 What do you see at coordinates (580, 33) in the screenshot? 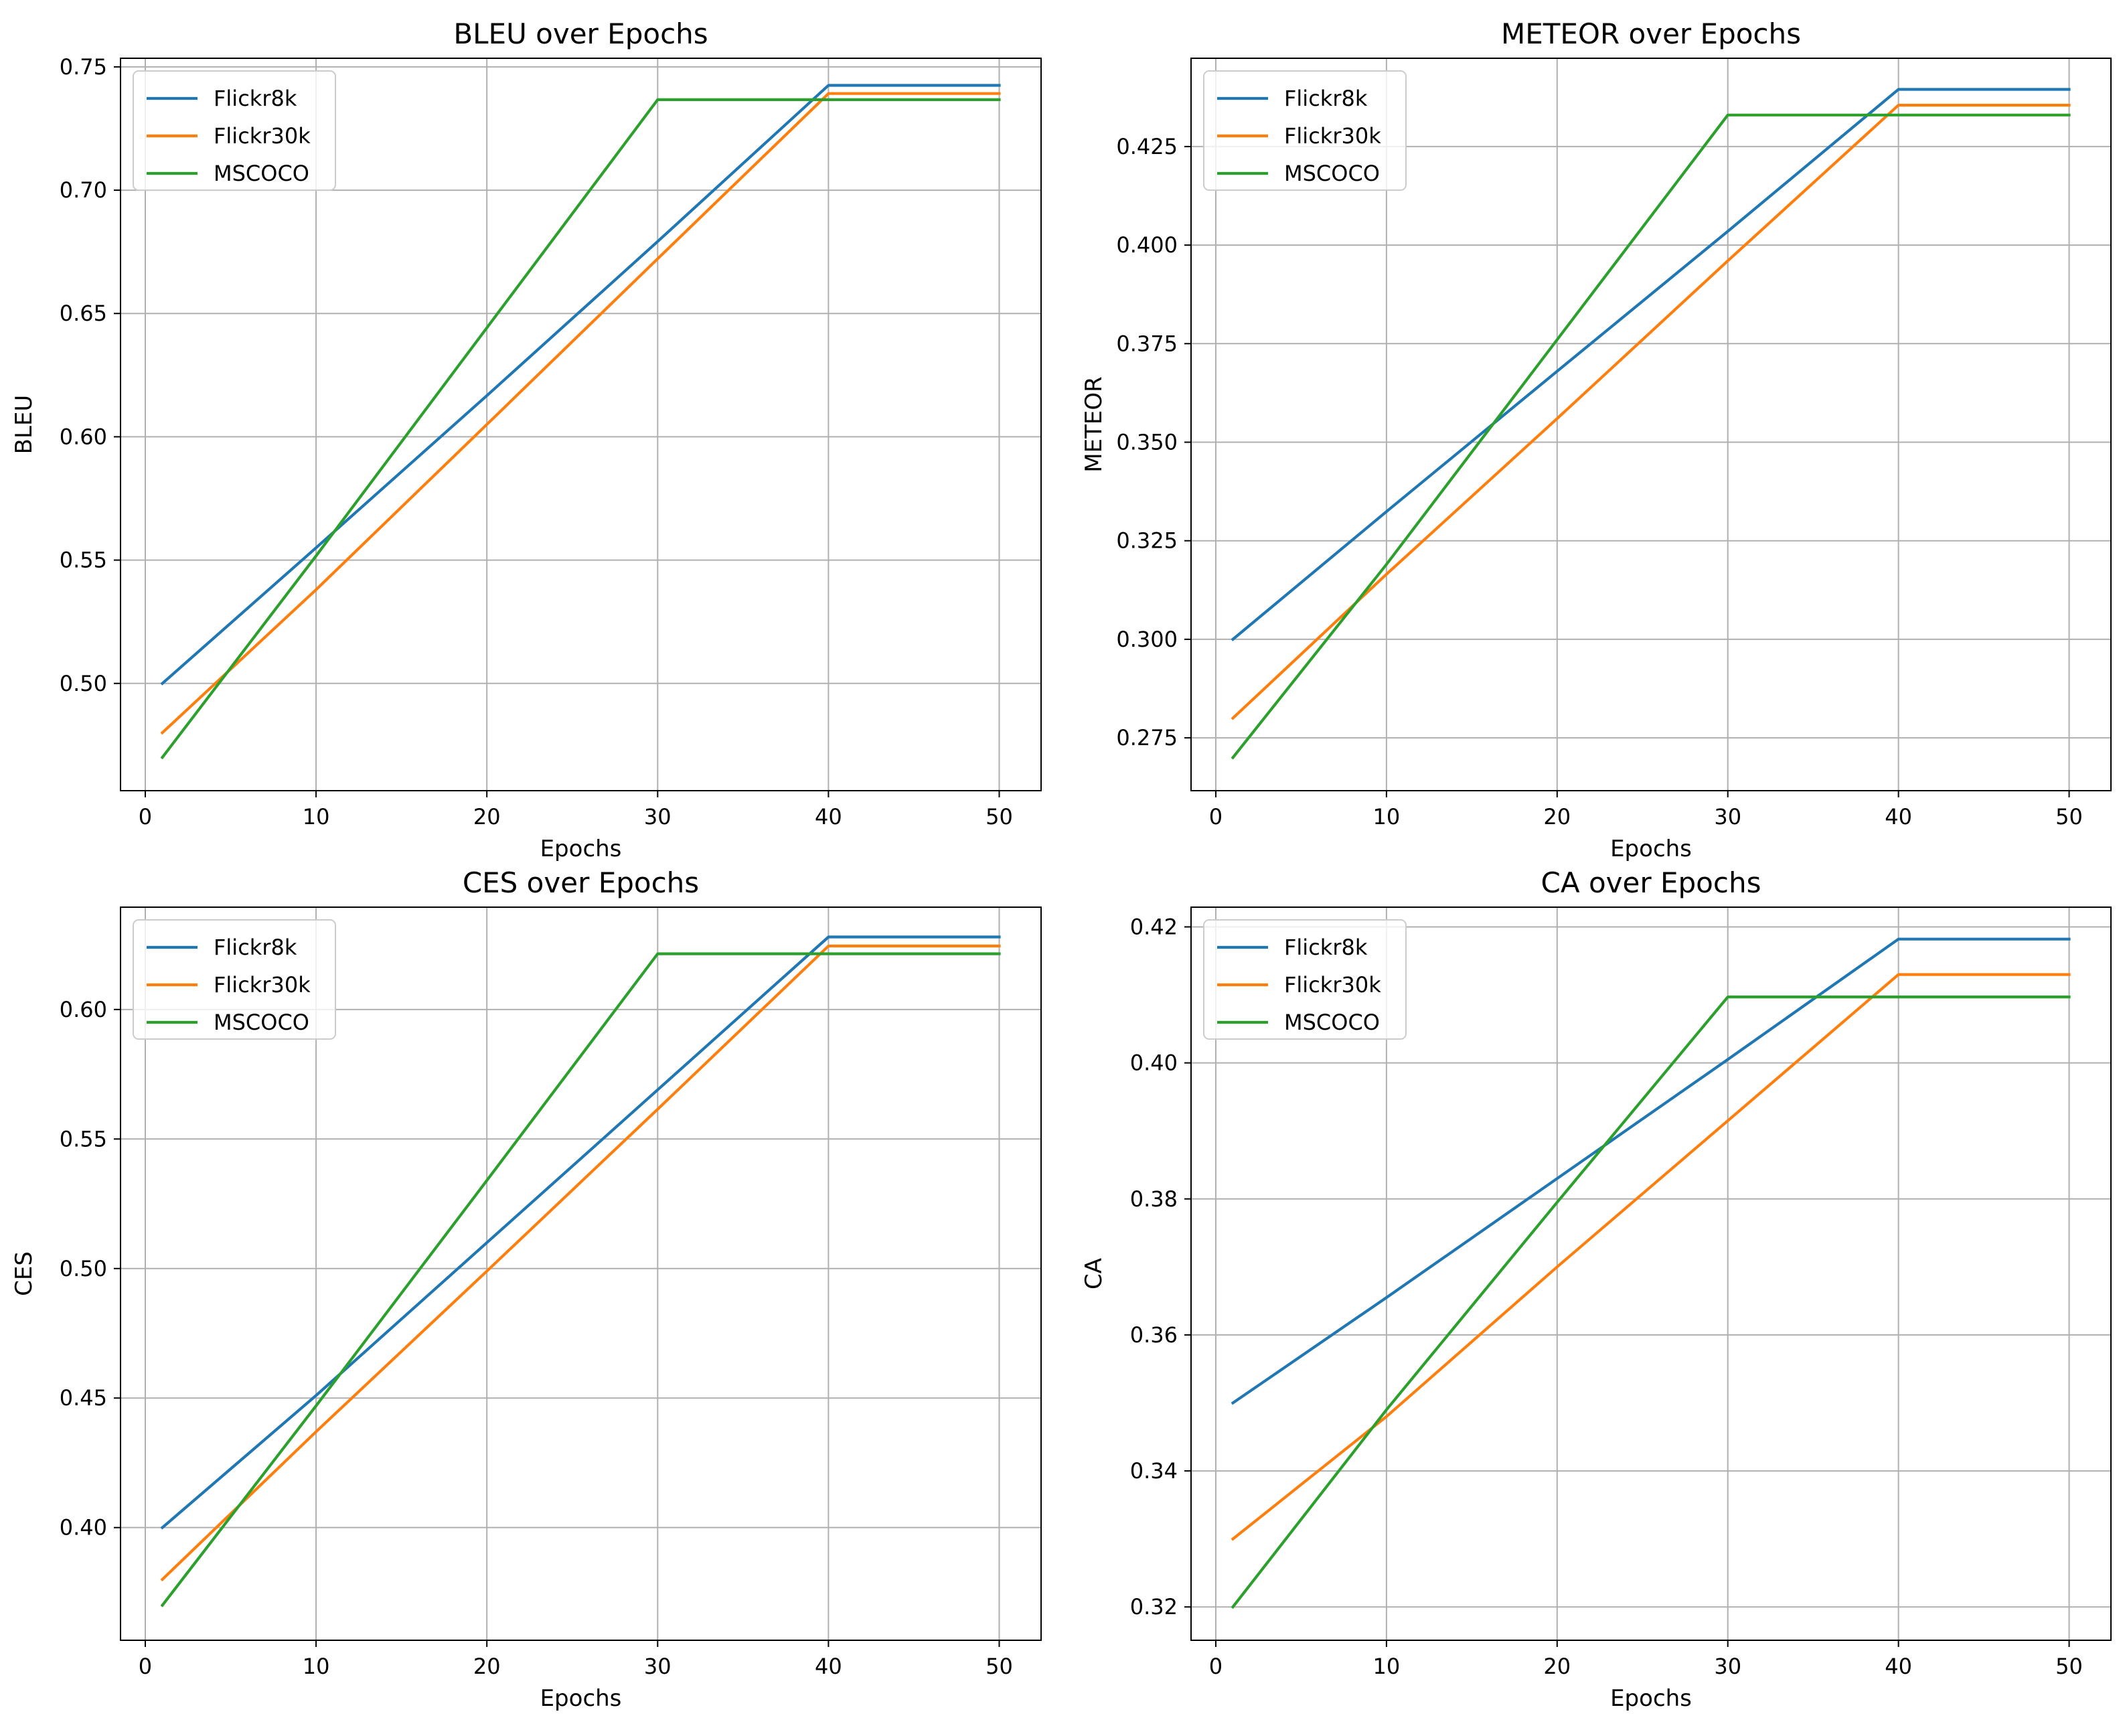
I see `chart-title: BLEU over Epochs` at bounding box center [580, 33].